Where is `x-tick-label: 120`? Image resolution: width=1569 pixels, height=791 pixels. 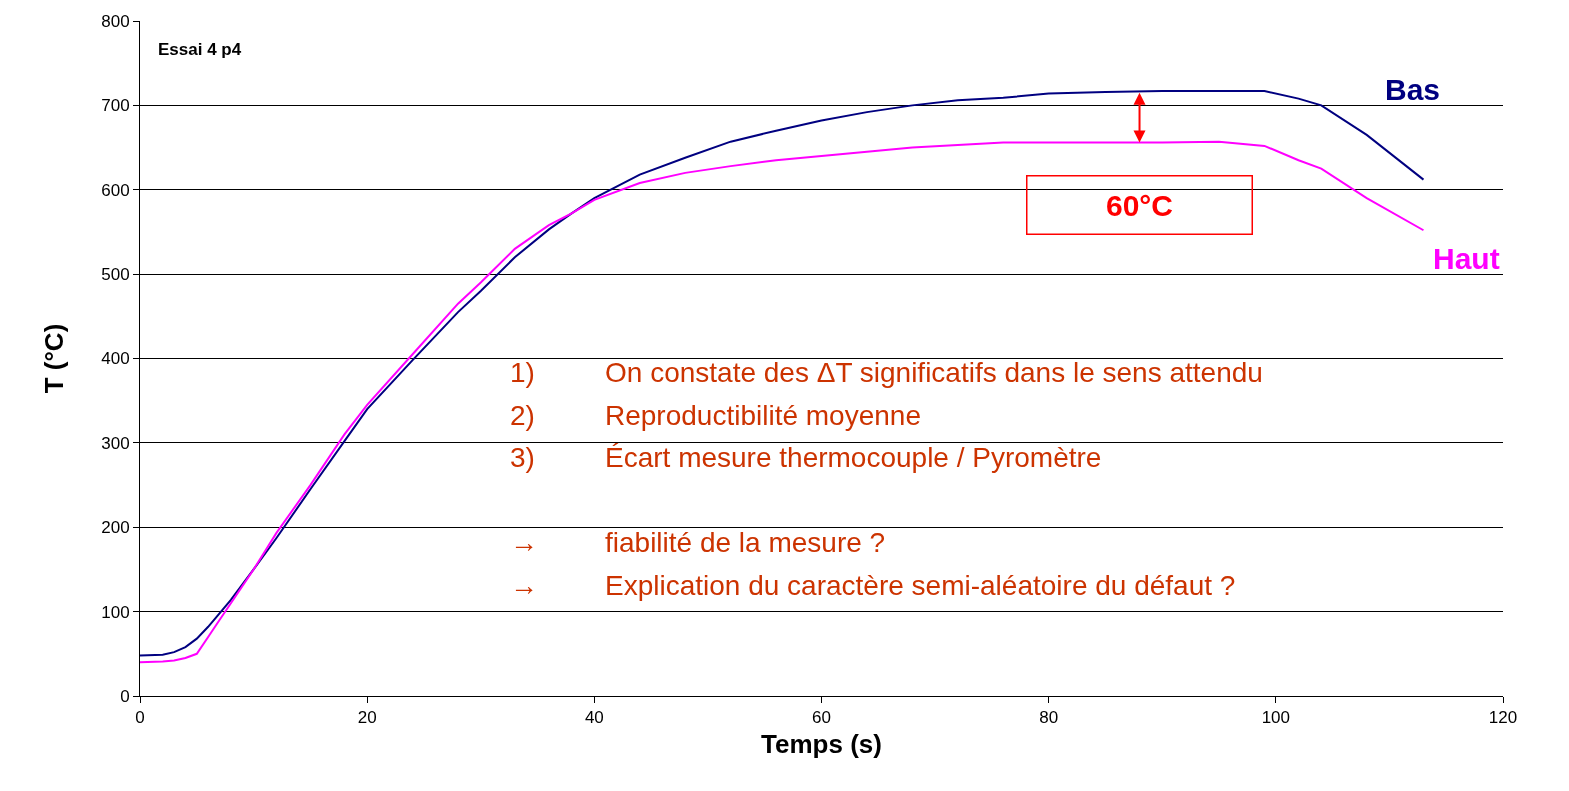
x-tick-label: 120 is located at coordinates (1503, 718).